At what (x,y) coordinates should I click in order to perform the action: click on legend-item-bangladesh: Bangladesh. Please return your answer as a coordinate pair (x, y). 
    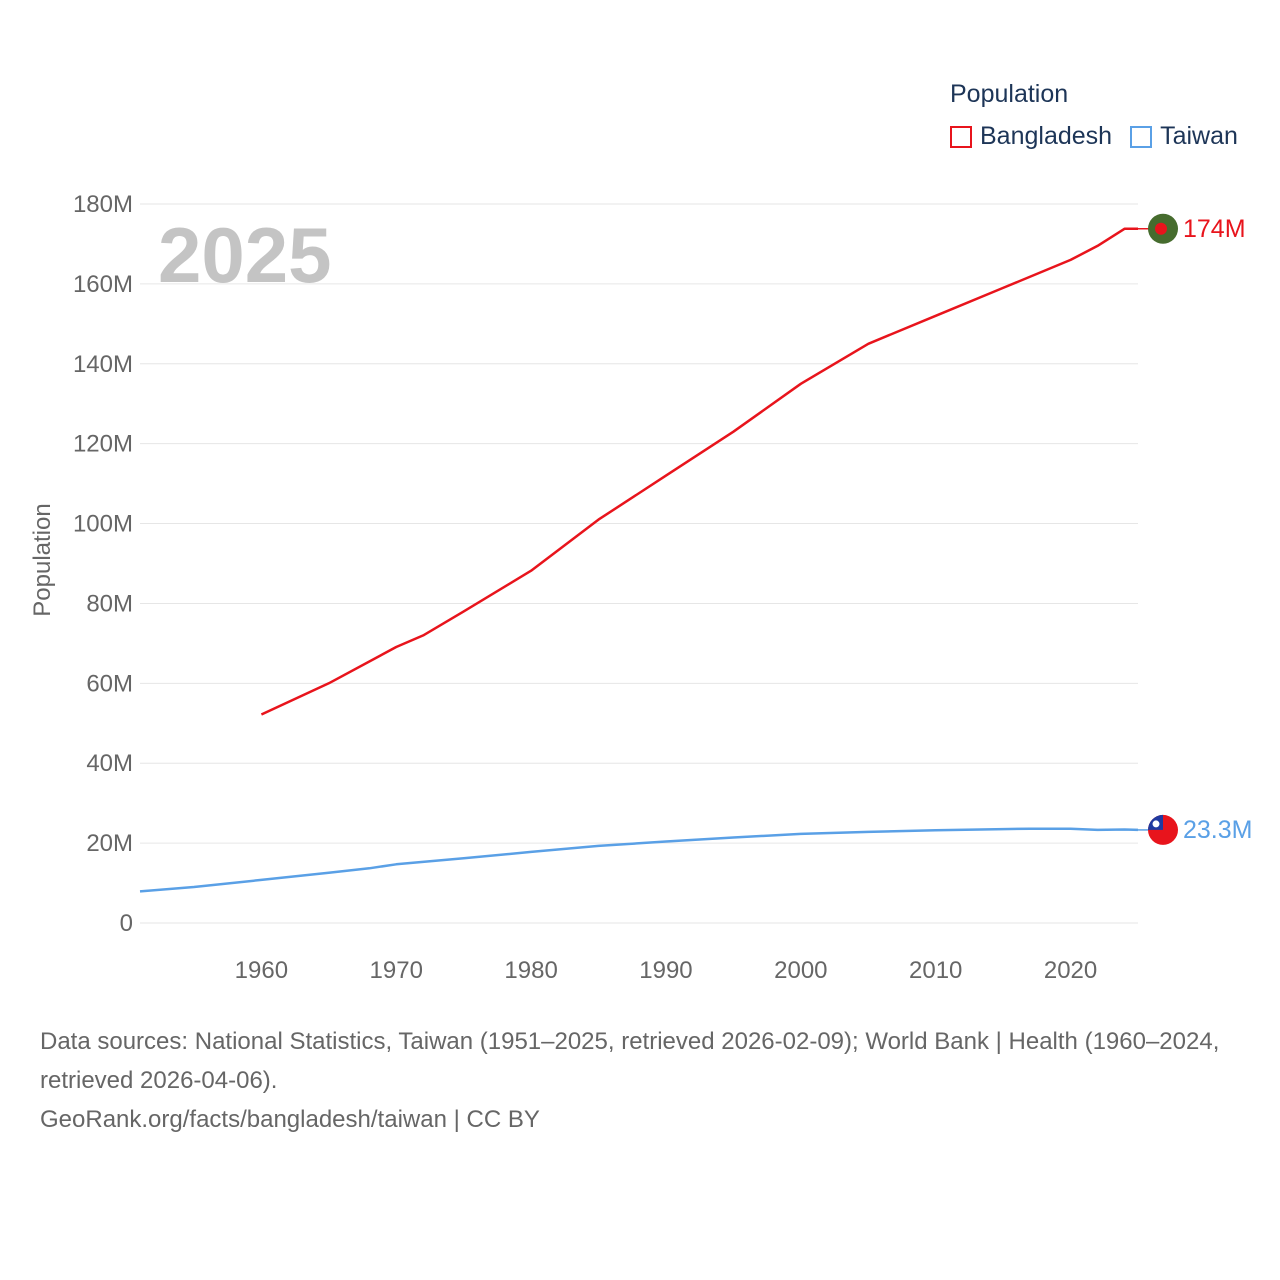
    Looking at the image, I should click on (1031, 136).